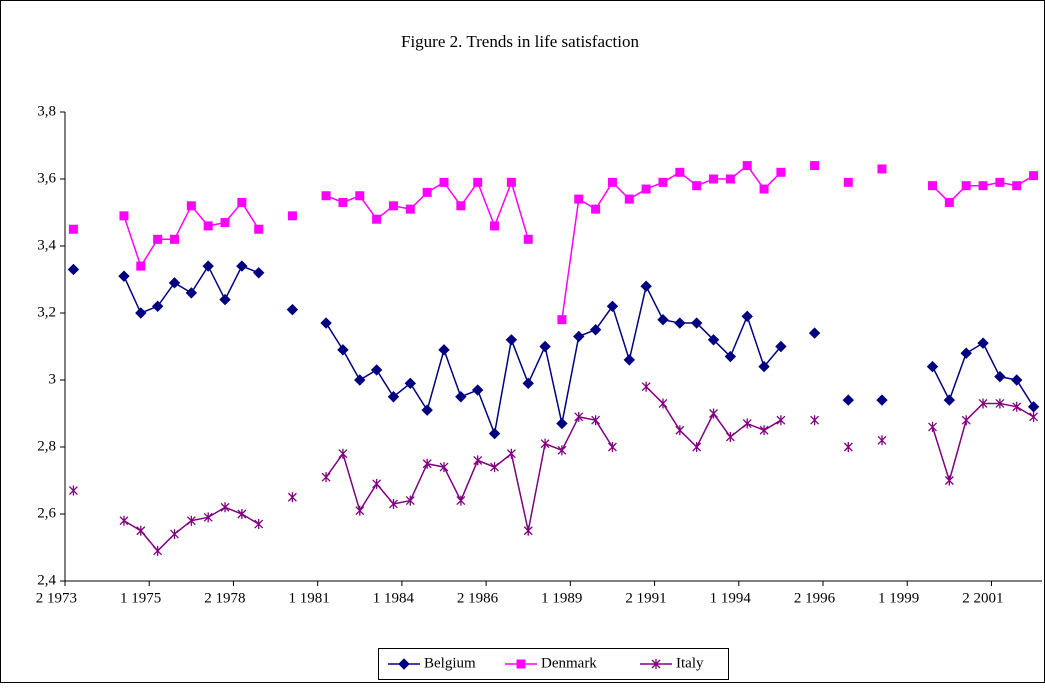  I want to click on x-tick-label: 1 1975, so click(140, 598).